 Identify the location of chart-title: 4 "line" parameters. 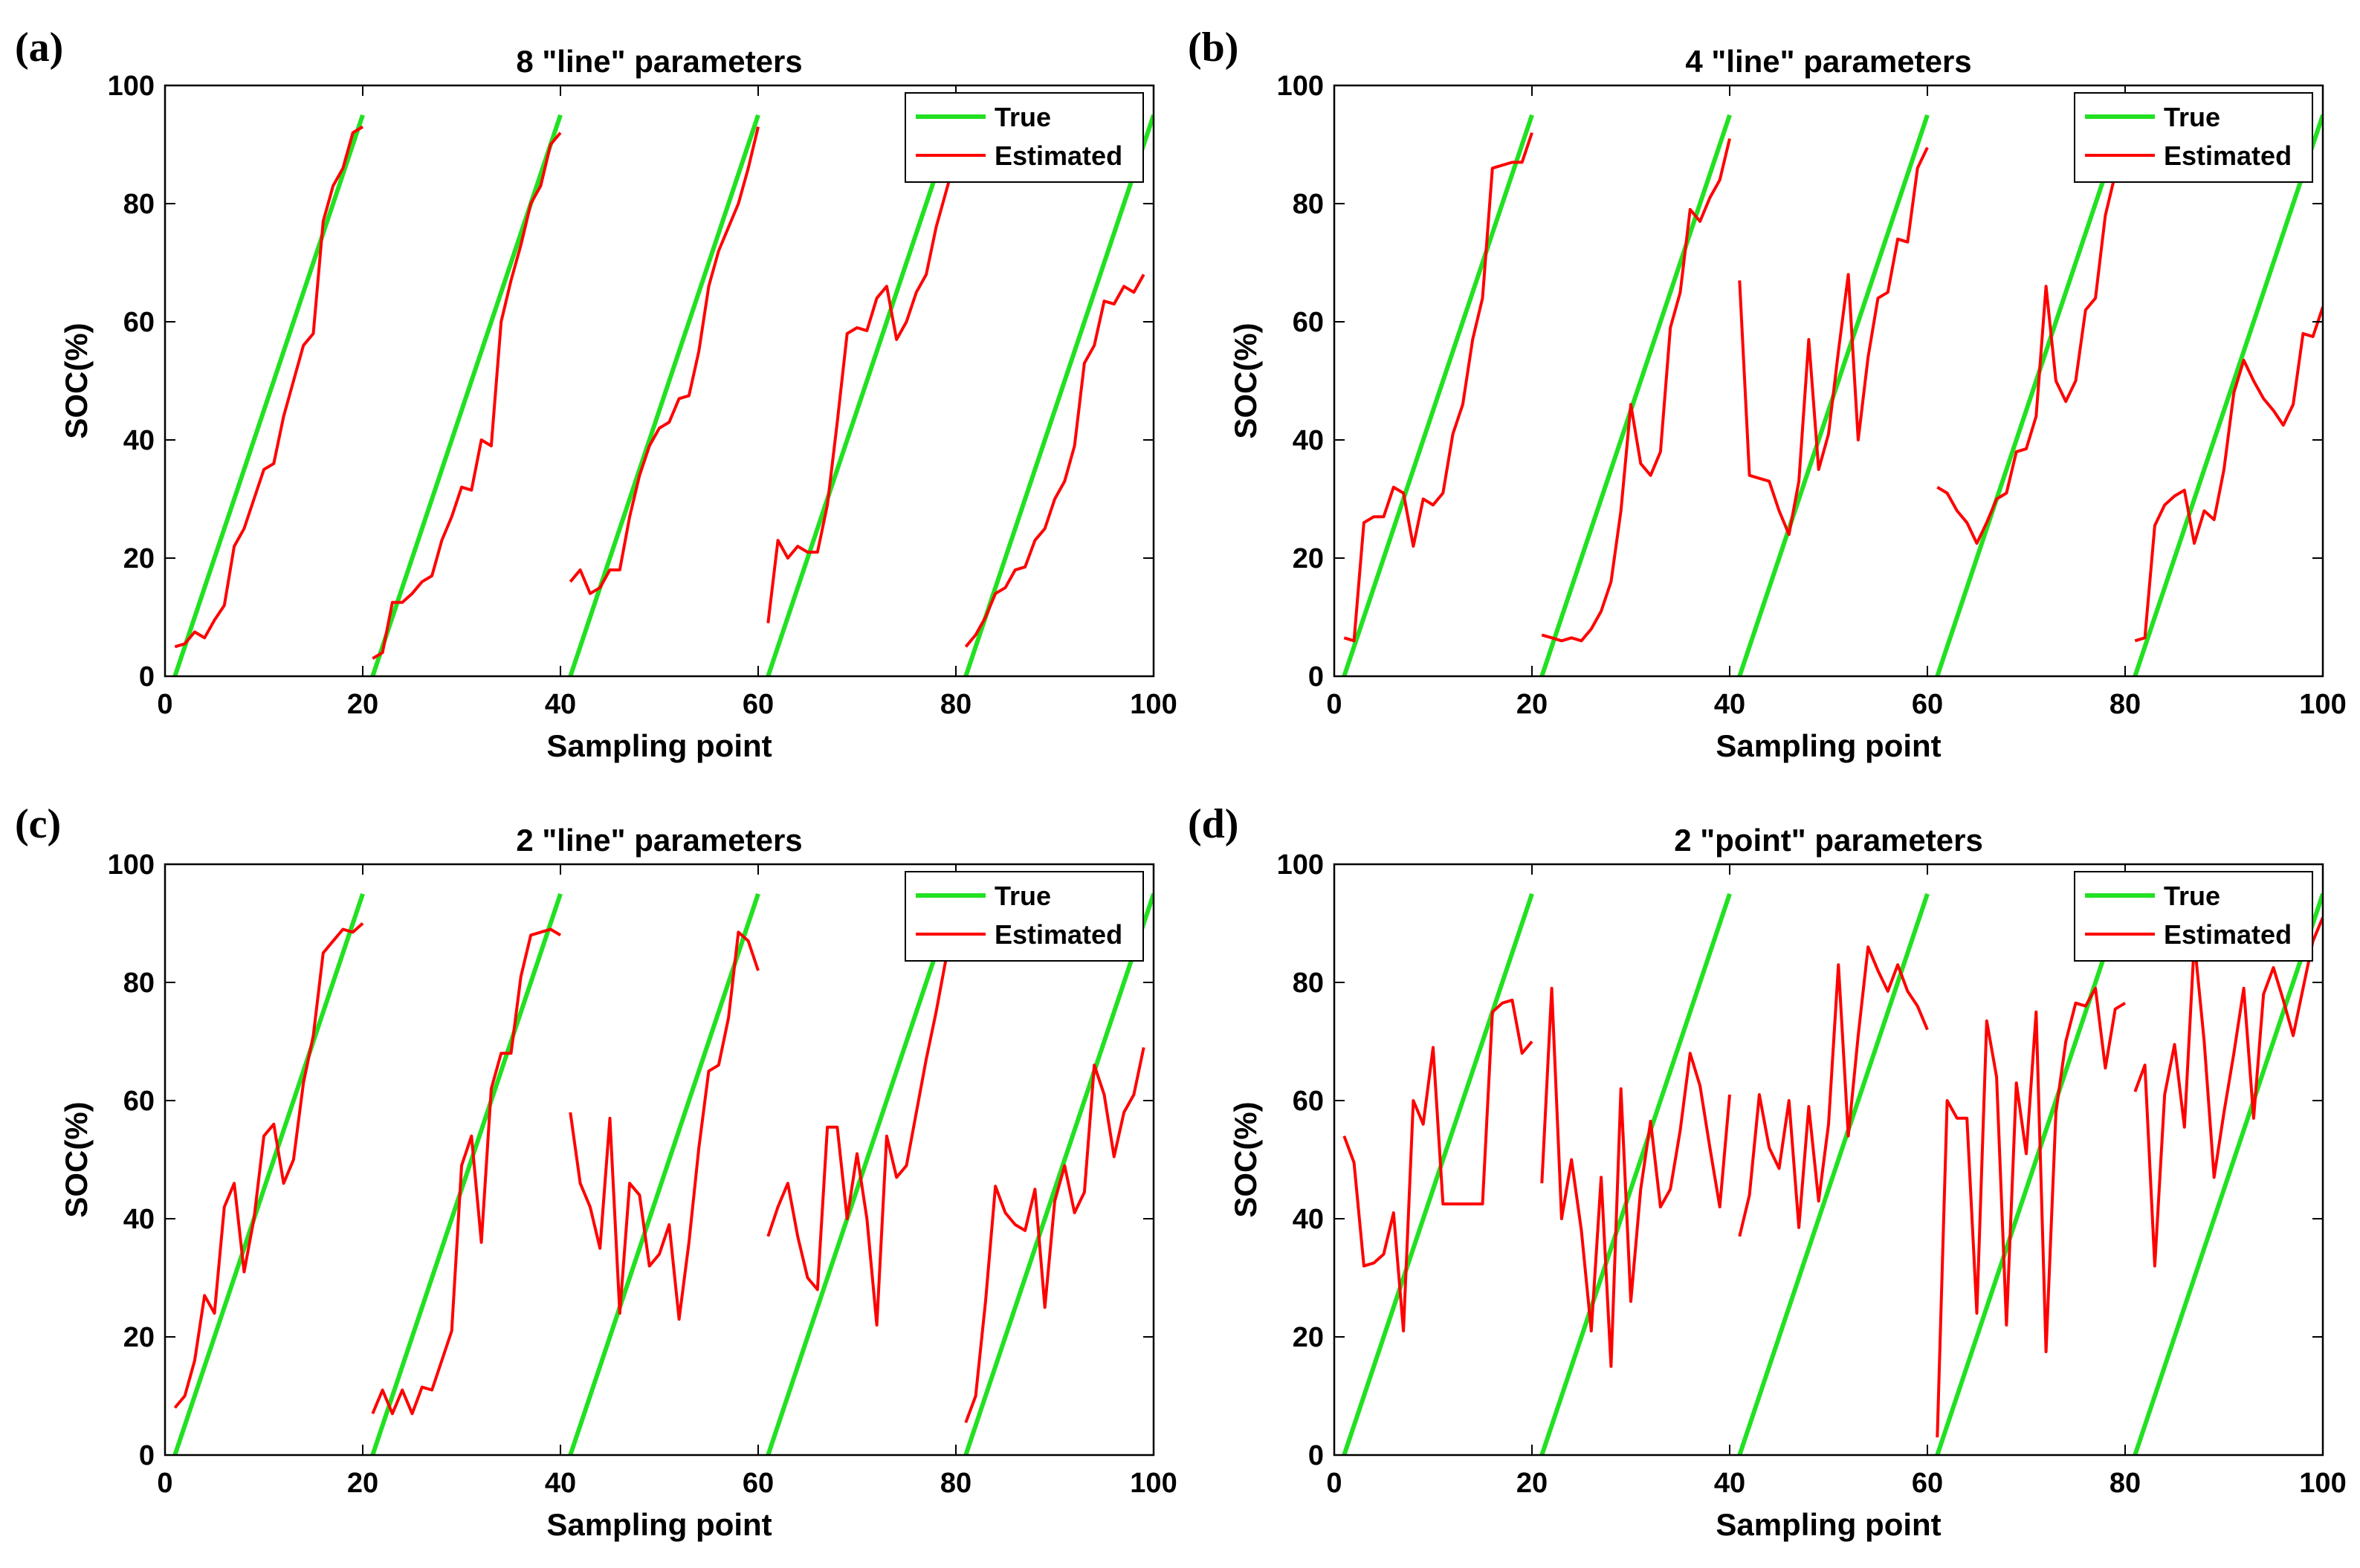
(1828, 62).